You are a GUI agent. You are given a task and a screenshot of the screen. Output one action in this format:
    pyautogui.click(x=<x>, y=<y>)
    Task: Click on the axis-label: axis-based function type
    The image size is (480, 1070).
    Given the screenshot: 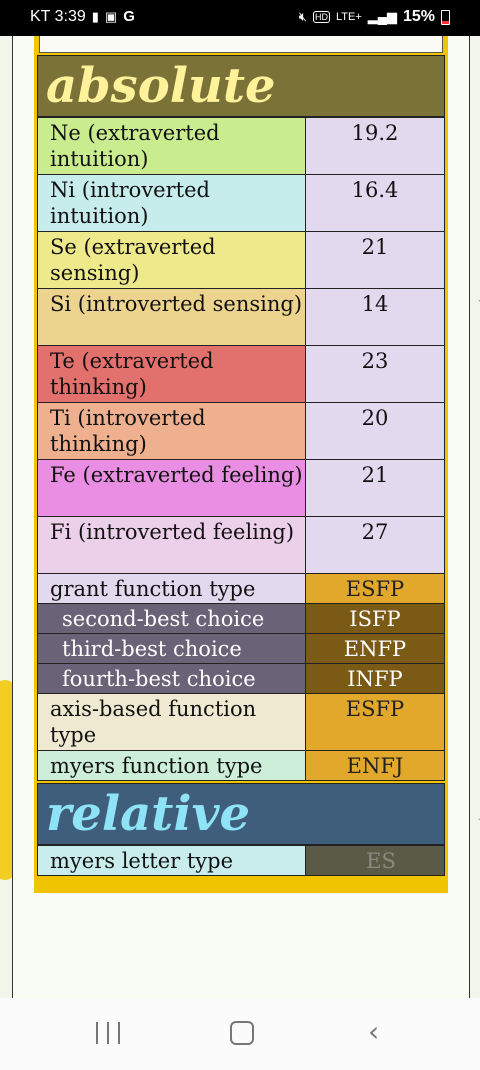 What is the action you would take?
    pyautogui.click(x=171, y=722)
    